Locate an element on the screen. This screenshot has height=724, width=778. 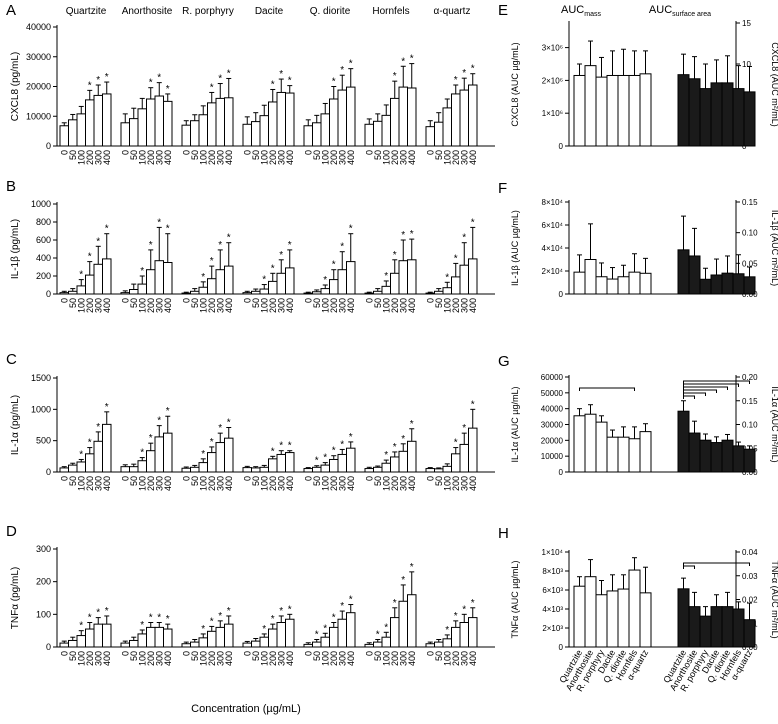
y-tick-label: 1500 is located at coordinates (41, 378).